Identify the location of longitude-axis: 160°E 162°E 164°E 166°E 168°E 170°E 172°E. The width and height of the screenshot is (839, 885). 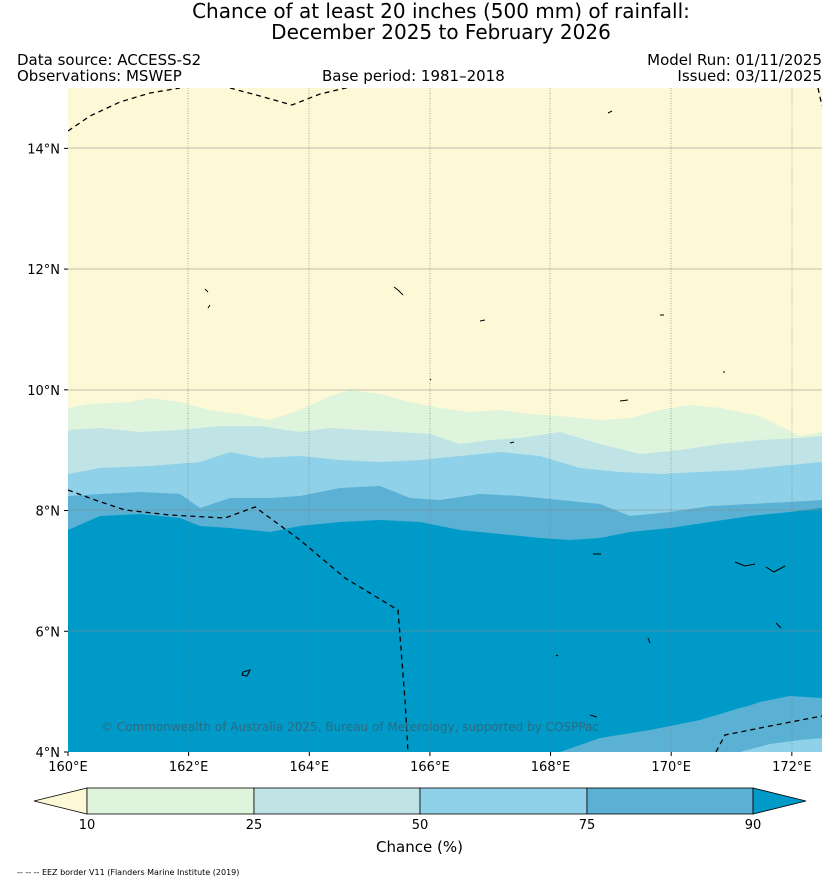
(430, 763).